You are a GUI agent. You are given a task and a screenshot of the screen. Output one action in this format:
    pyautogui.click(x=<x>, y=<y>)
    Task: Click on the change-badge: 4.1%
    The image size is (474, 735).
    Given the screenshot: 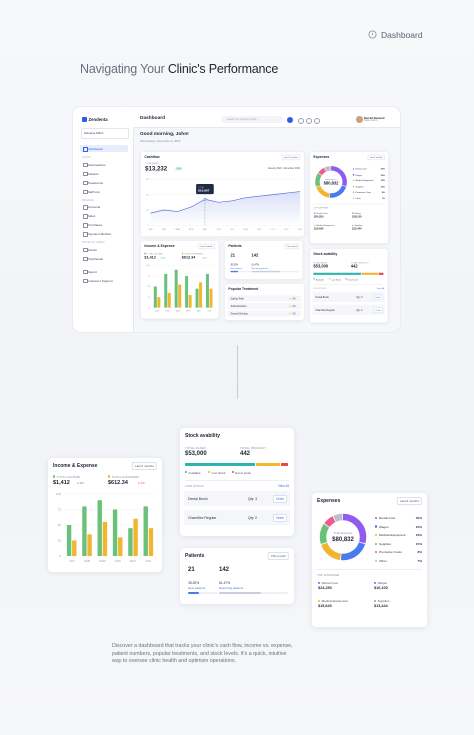 What is the action you would take?
    pyautogui.click(x=163, y=258)
    